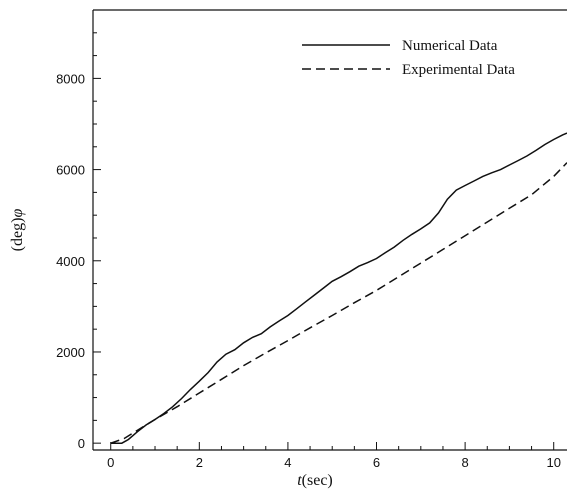 The width and height of the screenshot is (567, 493). Describe the element at coordinates (317, 480) in the screenshot. I see `x-axis-label-unit: (sec)` at that location.